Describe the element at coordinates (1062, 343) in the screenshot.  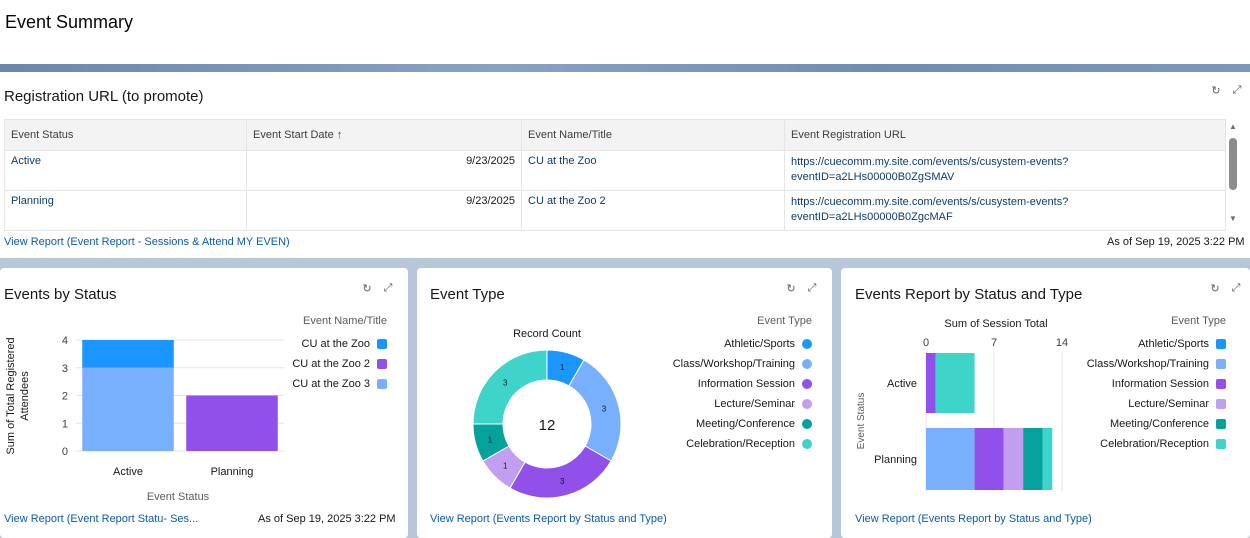
I see `x-tick-label: 14` at that location.